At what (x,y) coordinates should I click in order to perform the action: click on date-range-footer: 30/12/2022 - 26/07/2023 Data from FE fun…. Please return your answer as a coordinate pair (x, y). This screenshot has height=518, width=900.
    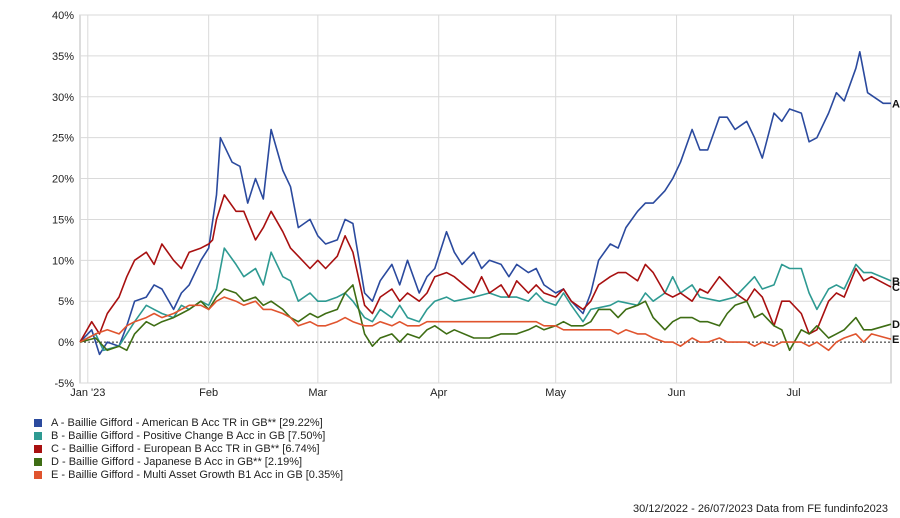
    Looking at the image, I should click on (760, 509).